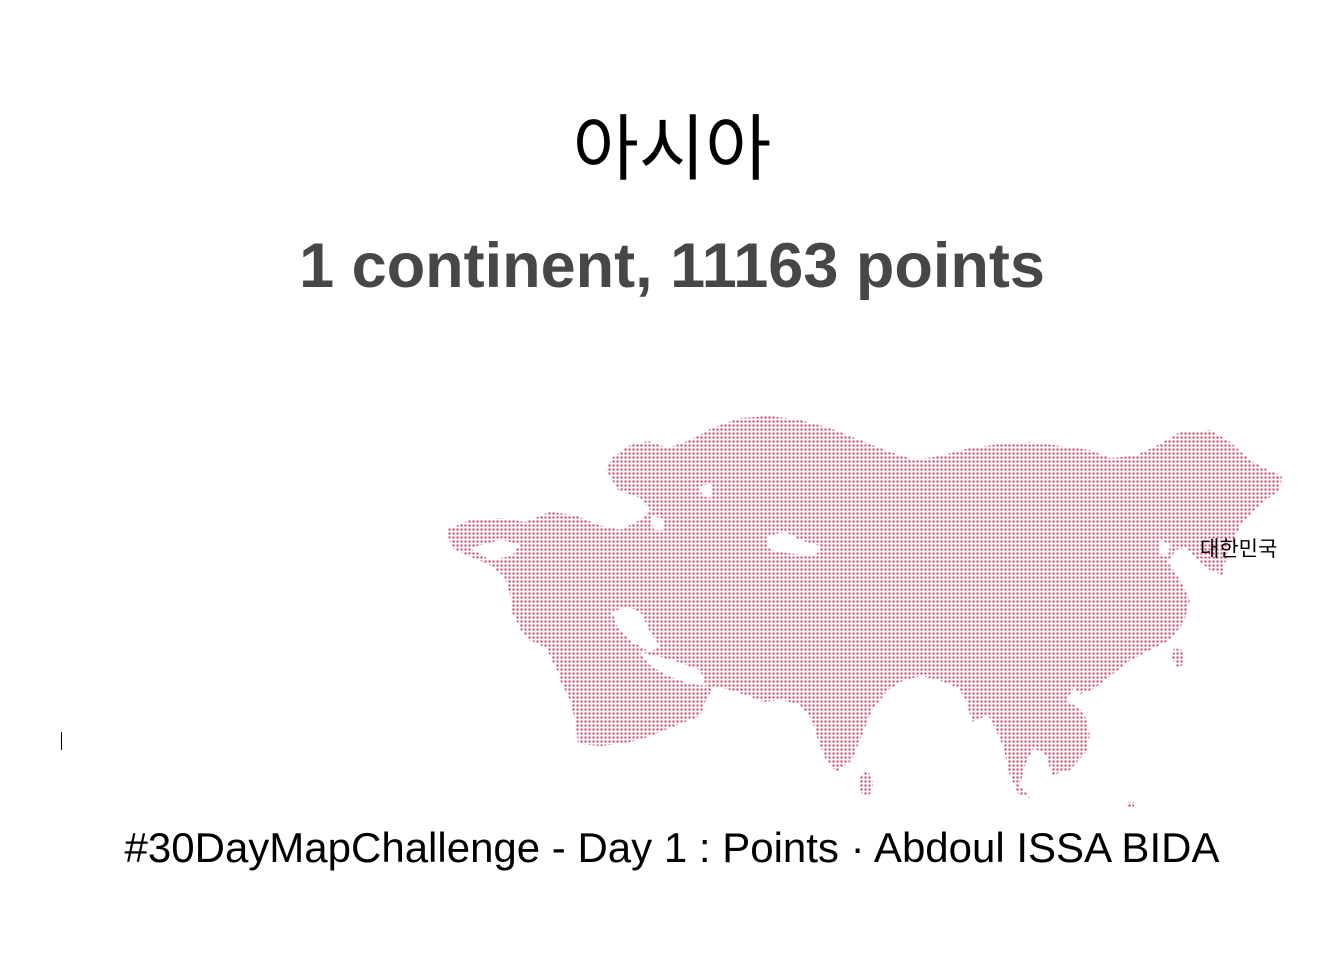  I want to click on map-title: 아시아, so click(672, 149).